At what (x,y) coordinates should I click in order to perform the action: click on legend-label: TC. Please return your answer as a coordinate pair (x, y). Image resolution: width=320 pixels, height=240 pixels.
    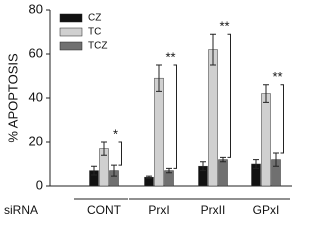
    Looking at the image, I should click on (94, 32).